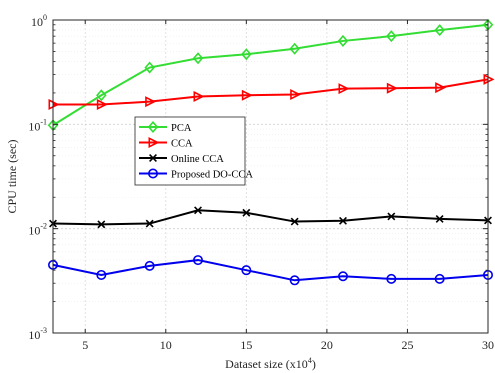 The height and width of the screenshot is (373, 495). What do you see at coordinates (488, 345) in the screenshot?
I see `x-tick-label: 30` at bounding box center [488, 345].